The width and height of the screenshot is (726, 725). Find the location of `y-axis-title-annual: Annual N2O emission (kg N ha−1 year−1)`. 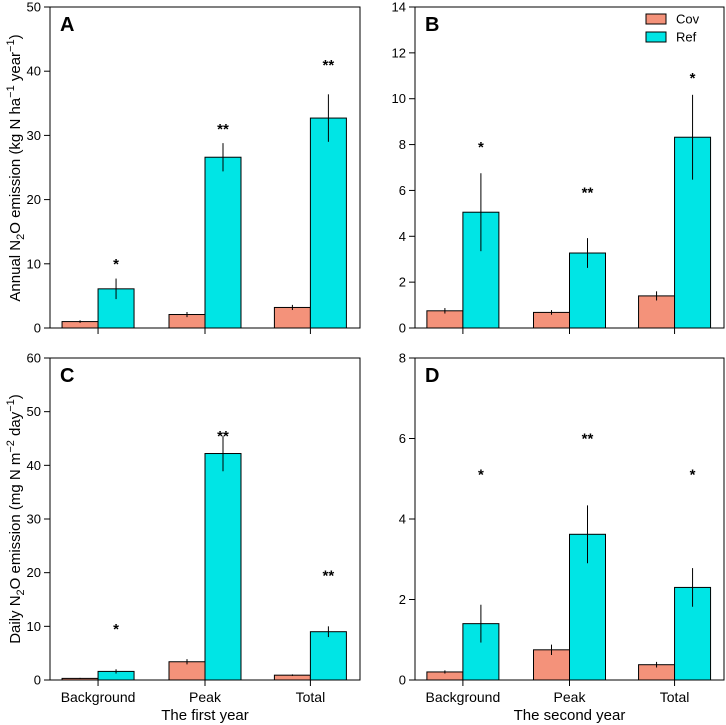

y-axis-title-annual: Annual N2O emission (kg N ha−1 year−1) is located at coordinates (16, 167).